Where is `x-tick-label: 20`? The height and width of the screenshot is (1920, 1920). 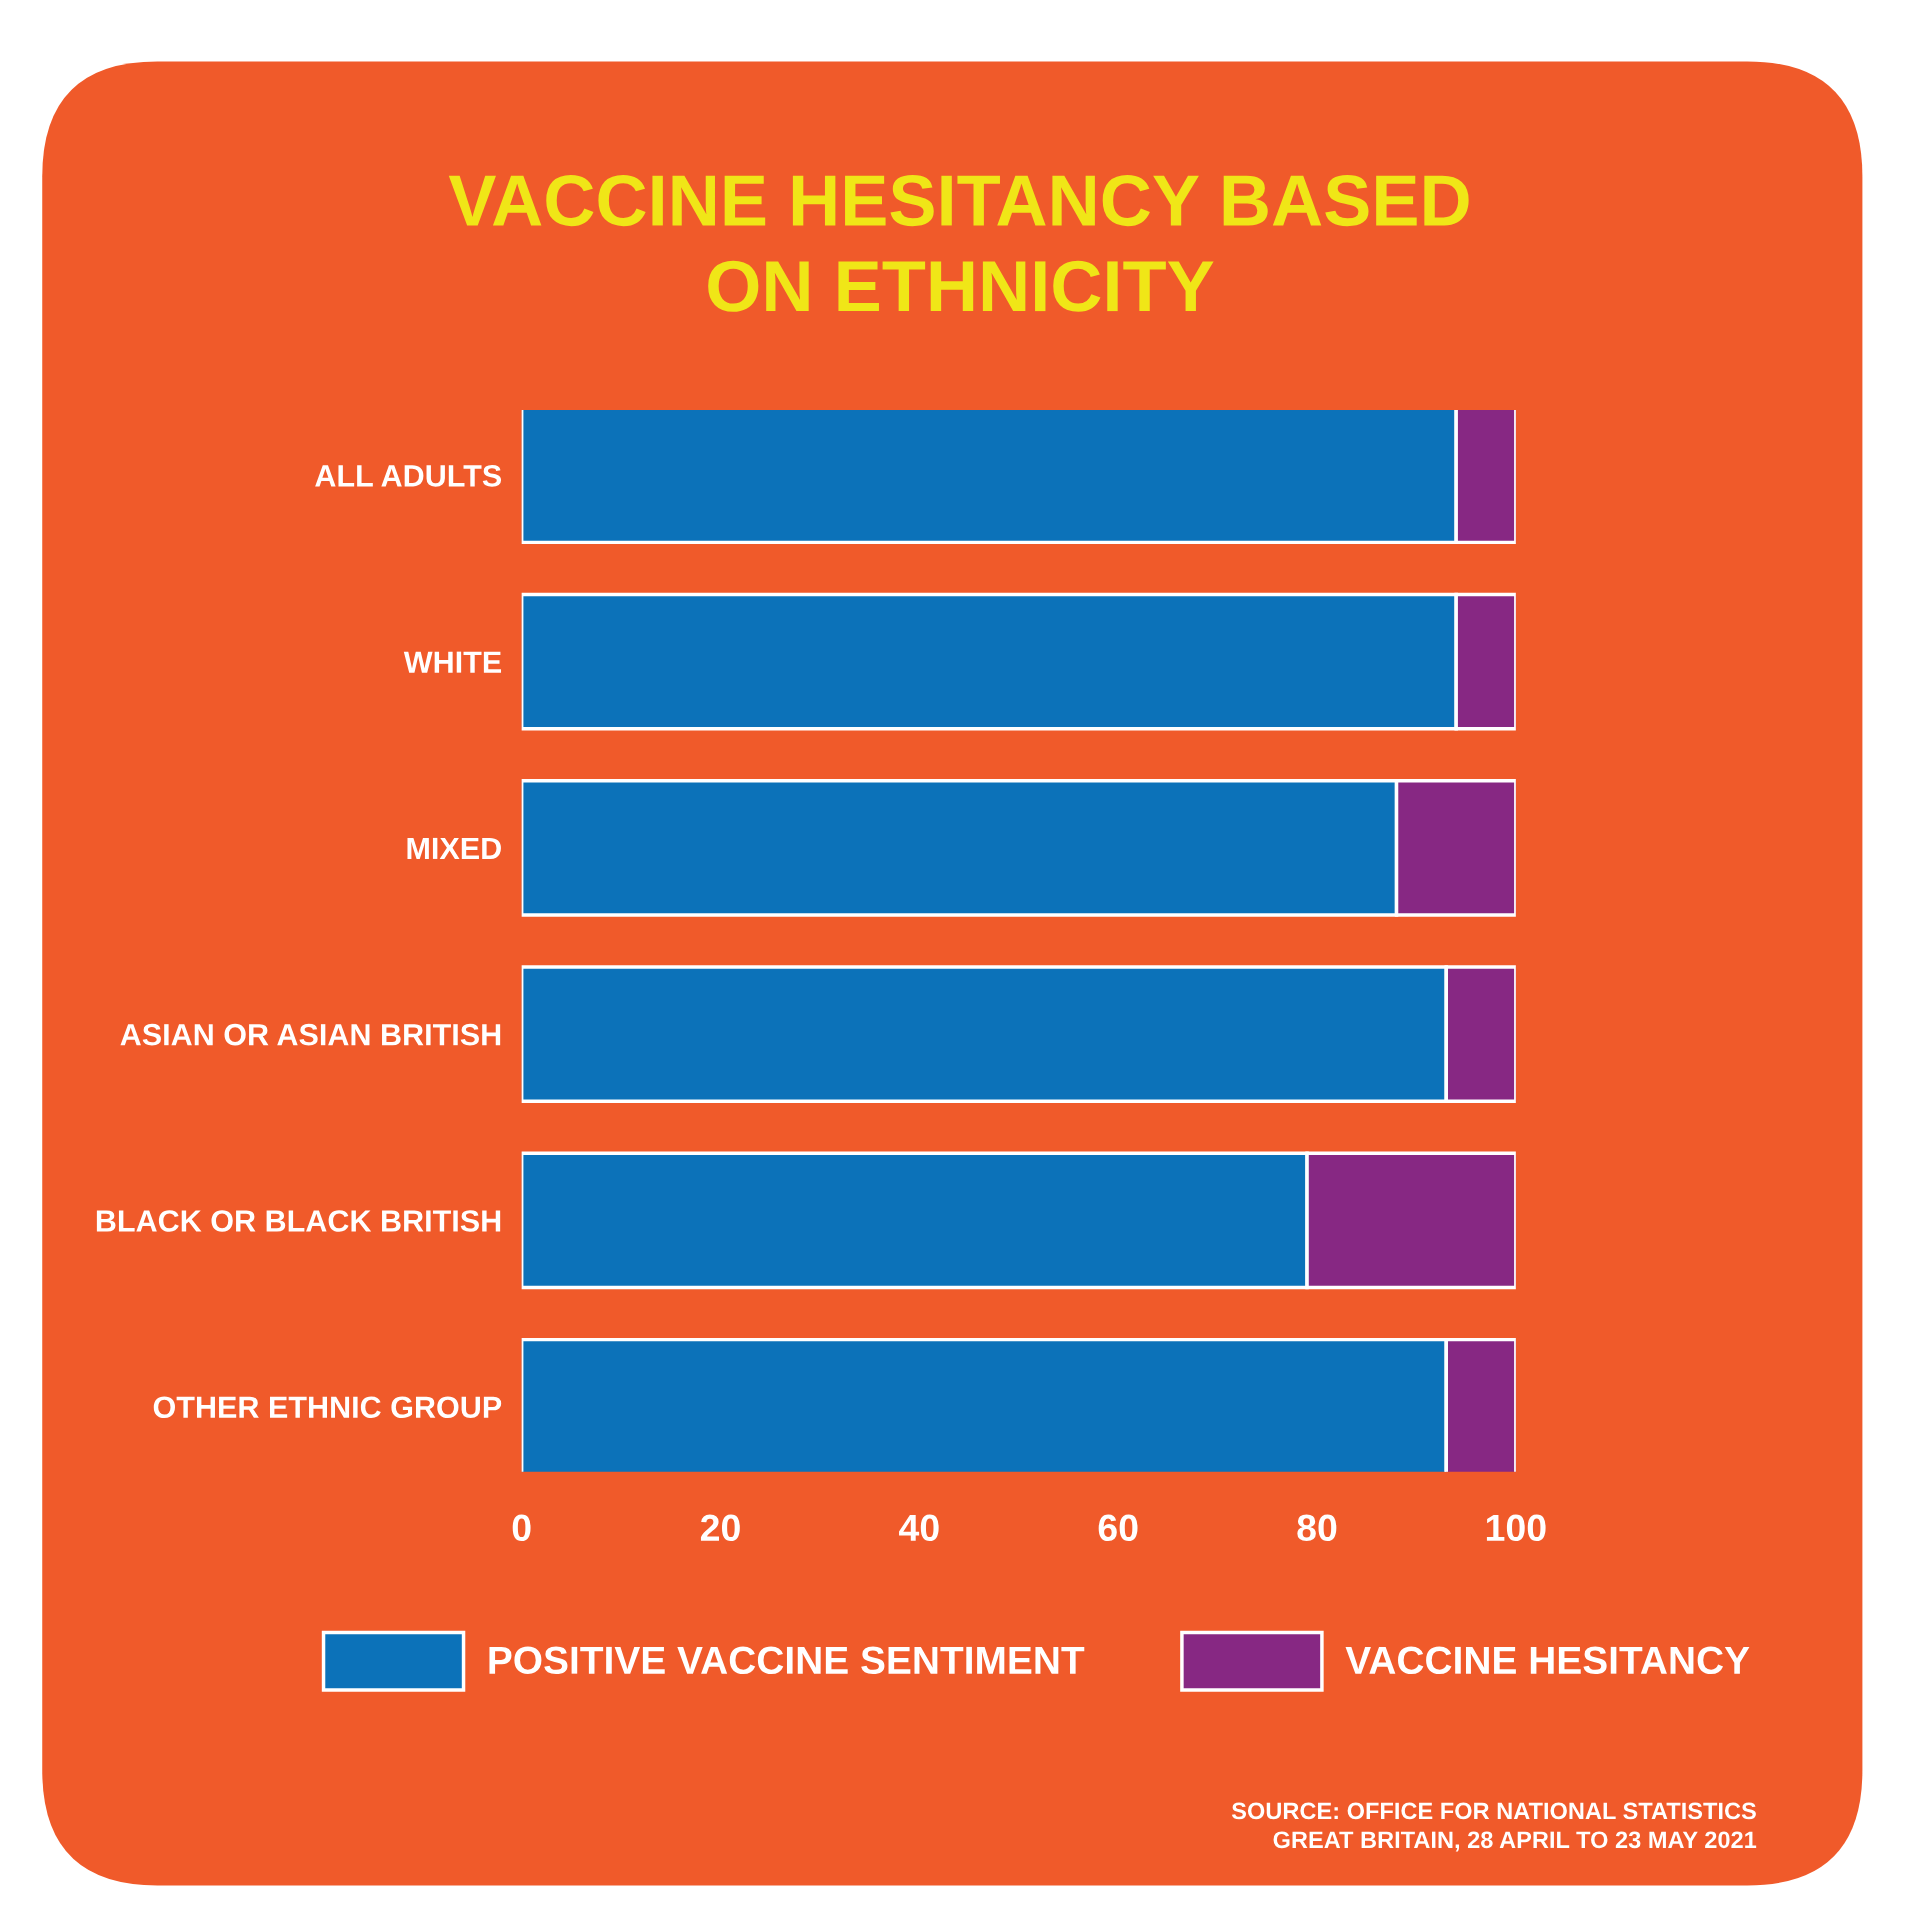
x-tick-label: 20 is located at coordinates (720, 1528).